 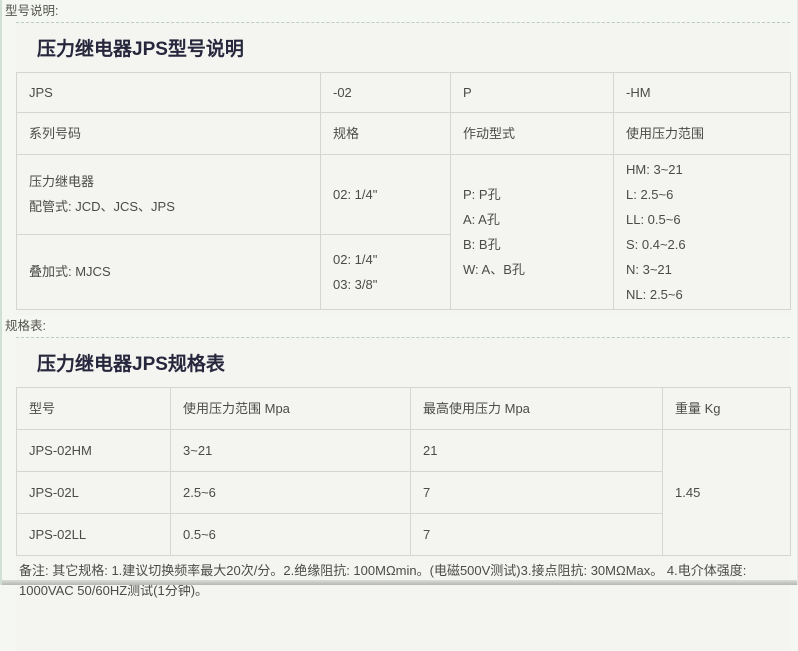 What do you see at coordinates (168, 194) in the screenshot?
I see `piping-series-cell: 压力继电器 配管式: JCD、JCS、JPS` at bounding box center [168, 194].